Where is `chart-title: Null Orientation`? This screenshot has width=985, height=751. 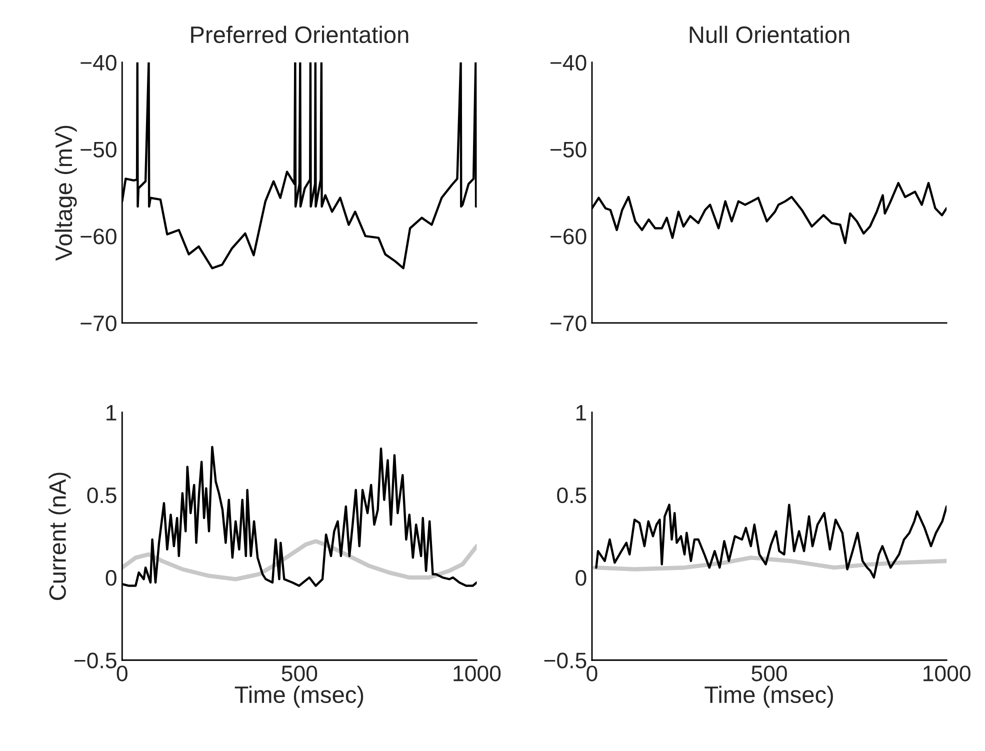 chart-title: Null Orientation is located at coordinates (770, 35).